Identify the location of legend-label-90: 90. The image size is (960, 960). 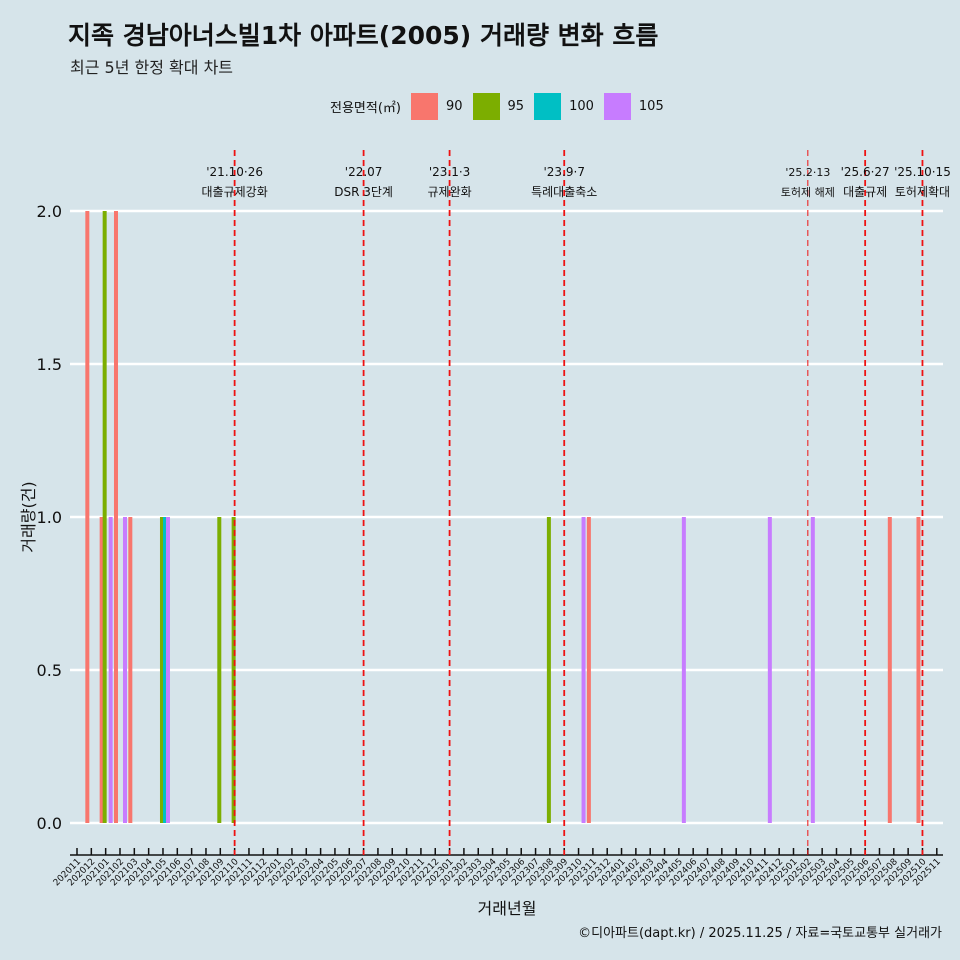
(454, 106).